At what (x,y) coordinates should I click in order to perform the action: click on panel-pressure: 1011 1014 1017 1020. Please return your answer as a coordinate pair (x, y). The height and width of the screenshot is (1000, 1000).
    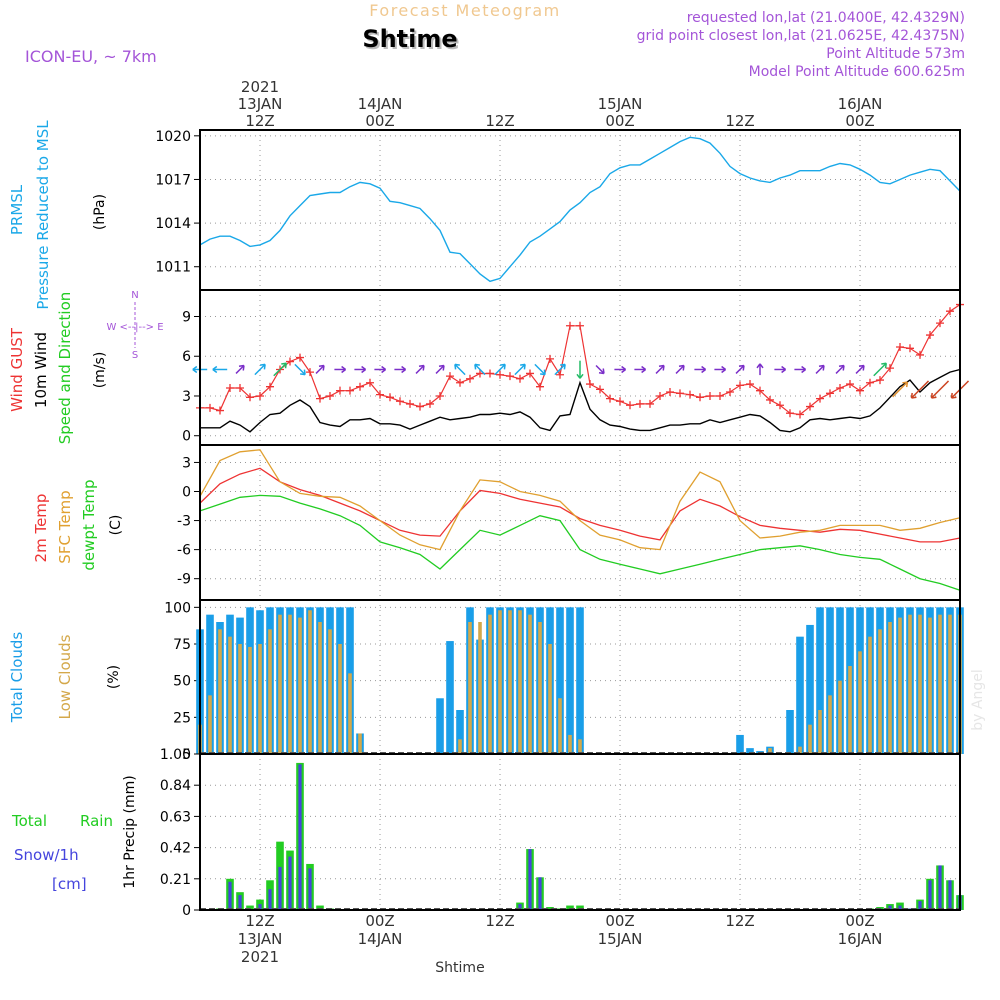
    Looking at the image, I should click on (558, 209).